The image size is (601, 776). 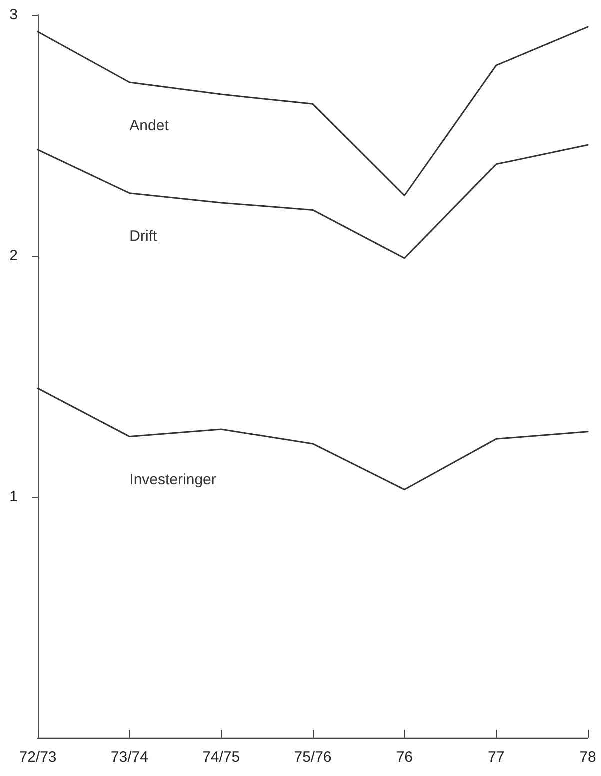 I want to click on y-tick-label: 2, so click(x=14, y=256).